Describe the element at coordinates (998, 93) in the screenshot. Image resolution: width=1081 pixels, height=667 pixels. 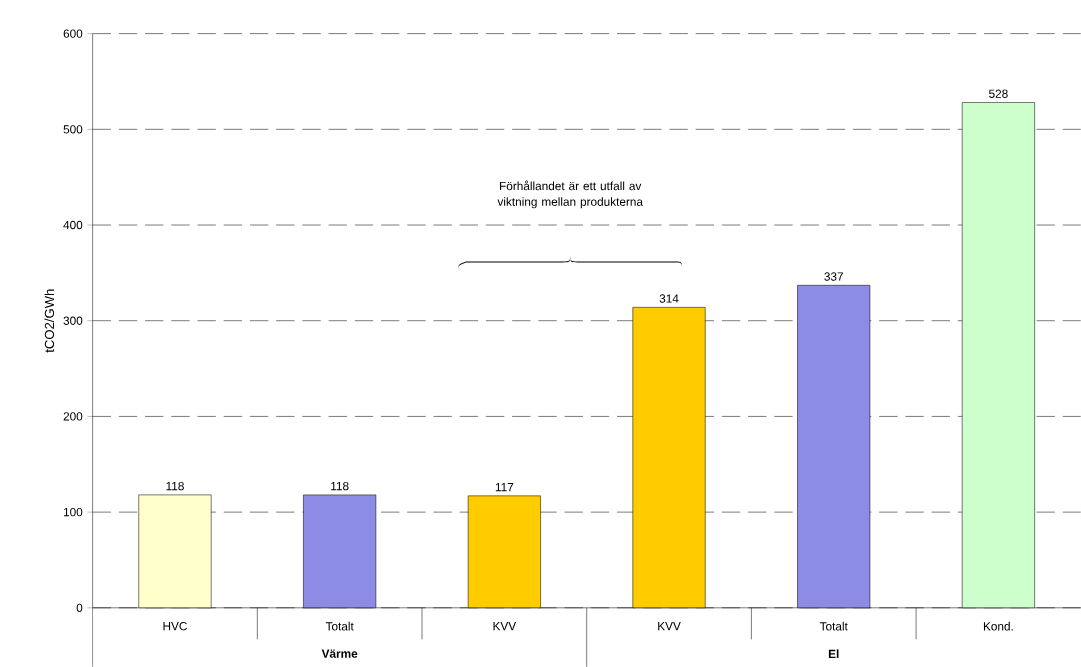
I see `data-label: 528` at that location.